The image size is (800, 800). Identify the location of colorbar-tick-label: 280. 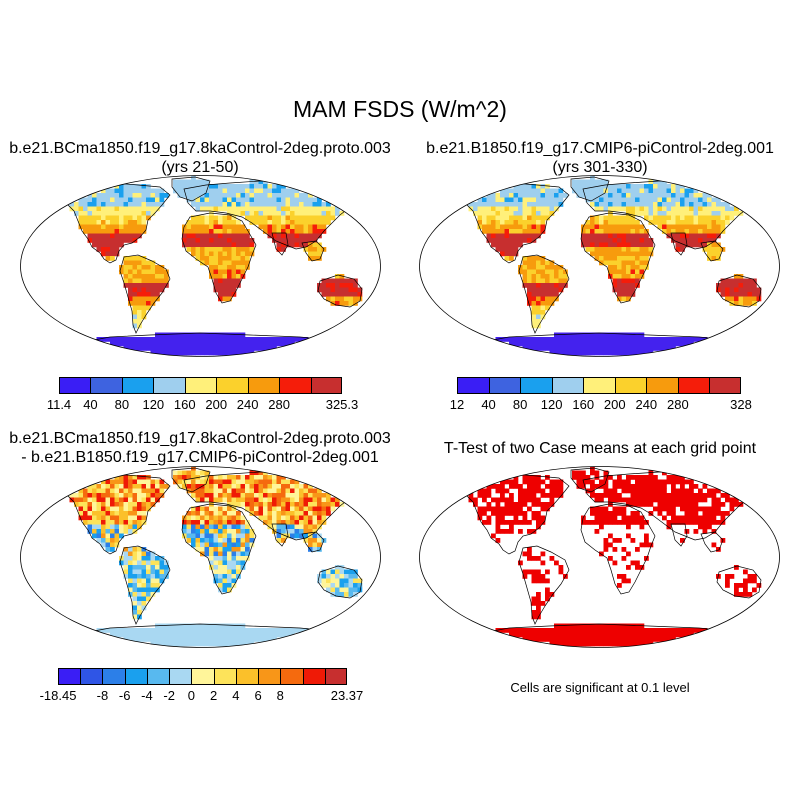
(279, 404).